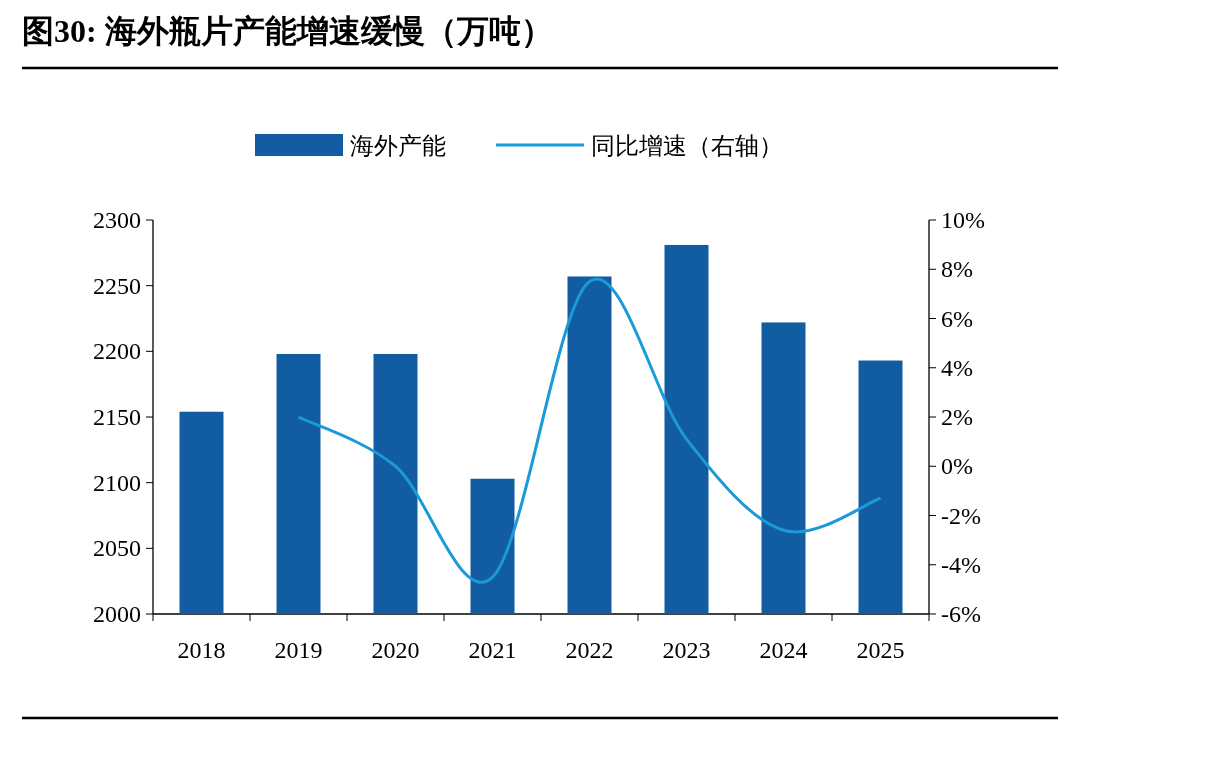 The image size is (1213, 775). What do you see at coordinates (117, 482) in the screenshot?
I see `y-tick-label: 2100` at bounding box center [117, 482].